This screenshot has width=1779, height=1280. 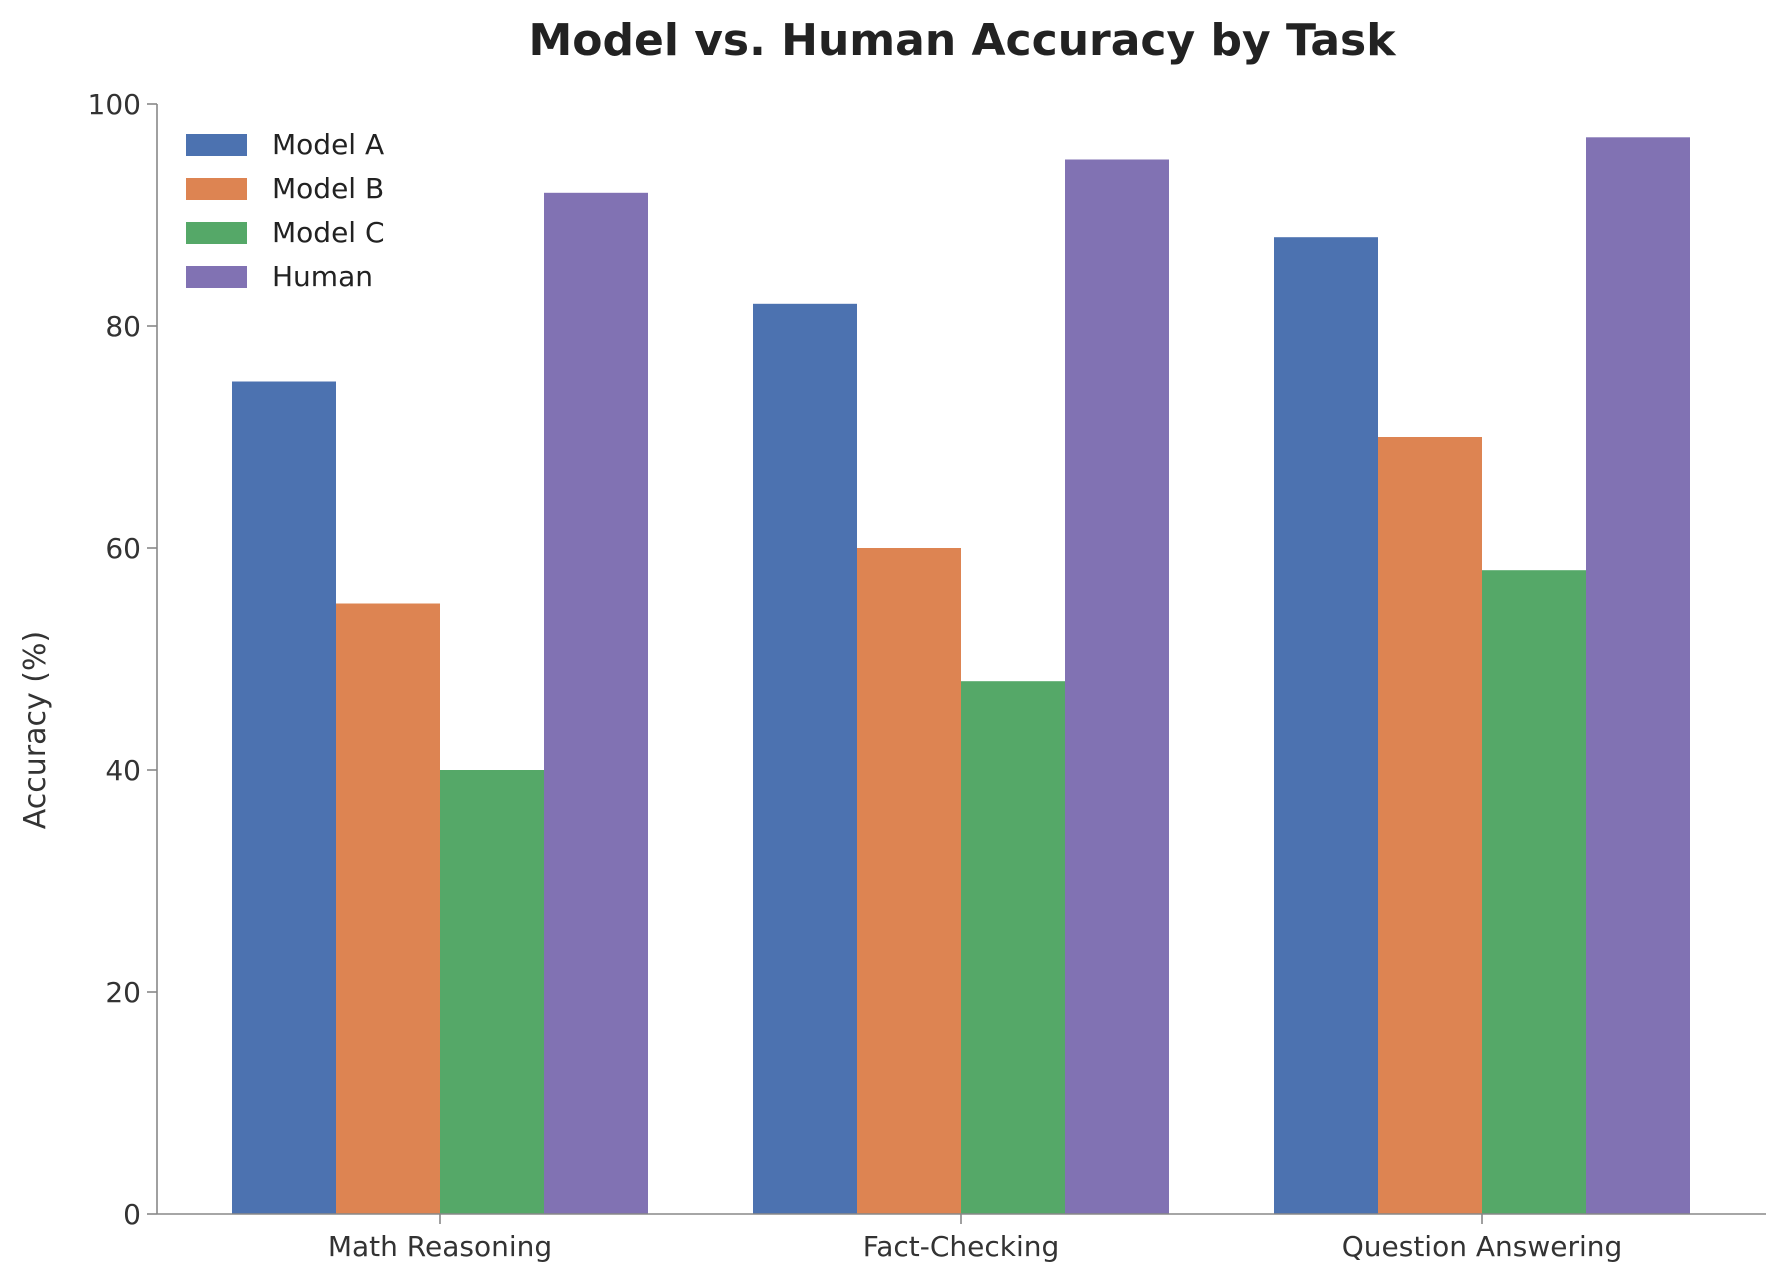 What do you see at coordinates (328, 188) in the screenshot?
I see `legend-label-model-b: Model B` at bounding box center [328, 188].